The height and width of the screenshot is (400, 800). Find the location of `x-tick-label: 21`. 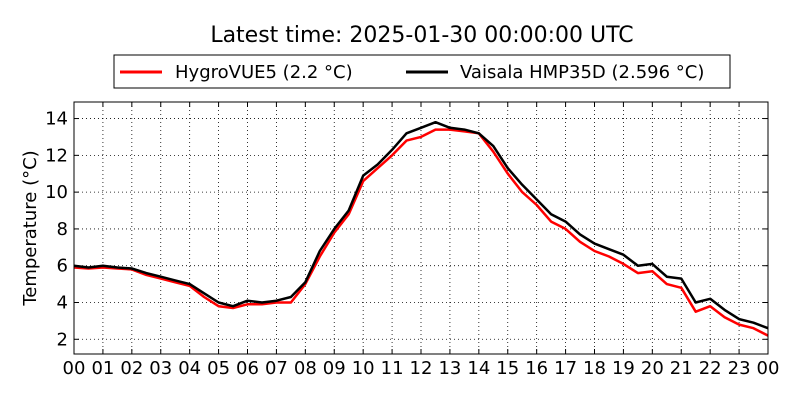

x-tick-label: 21 is located at coordinates (681, 368).